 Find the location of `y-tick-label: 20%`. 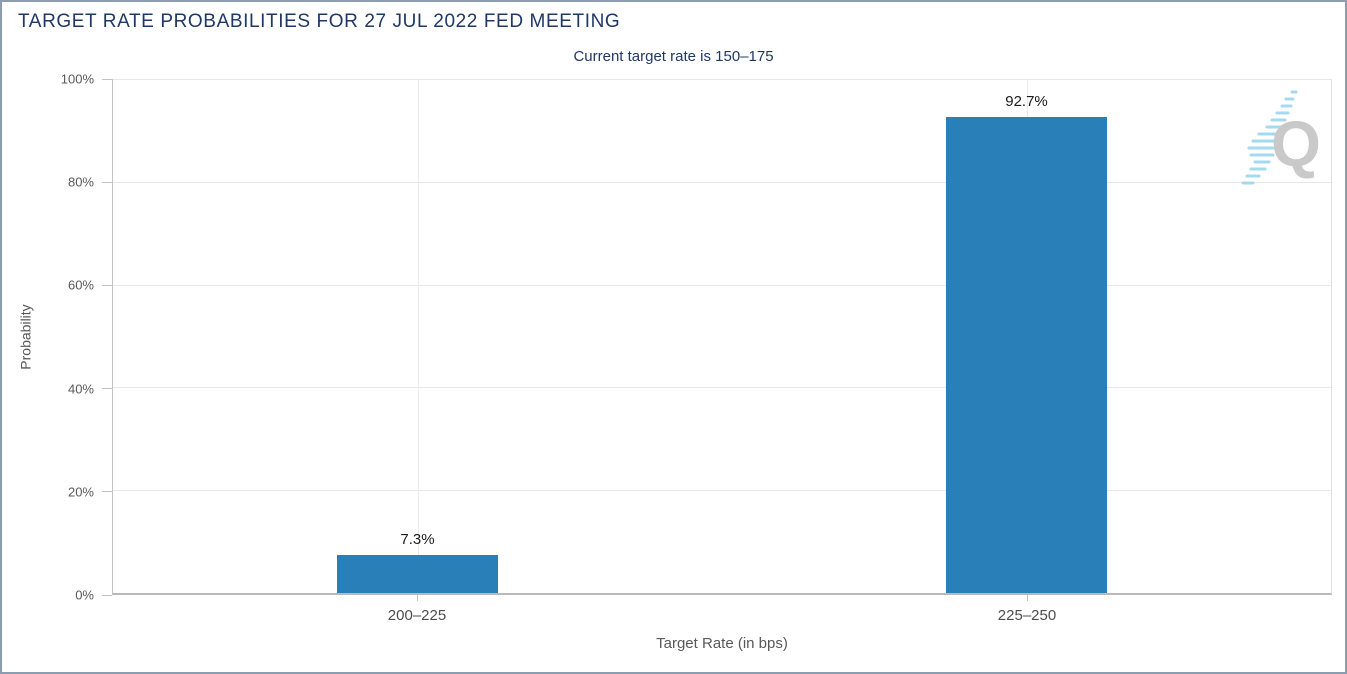

y-tick-label: 20% is located at coordinates (80, 492).